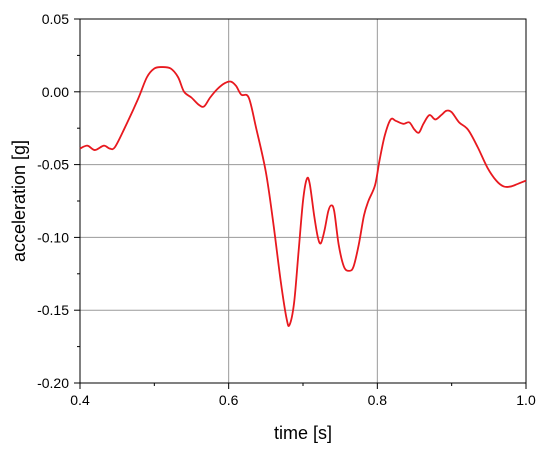 This screenshot has height=452, width=550. What do you see at coordinates (303, 395) in the screenshot?
I see `x-axis-ticks: 0.4 0.6 0.8 1.0` at bounding box center [303, 395].